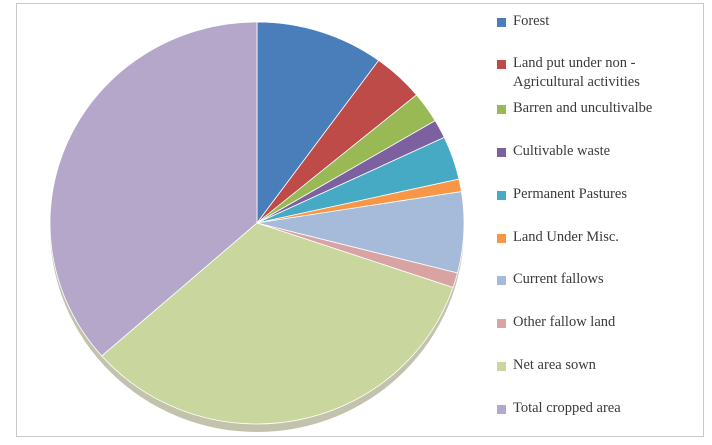 Image resolution: width=712 pixels, height=445 pixels. I want to click on legend-label: Permanent Pastures, so click(570, 194).